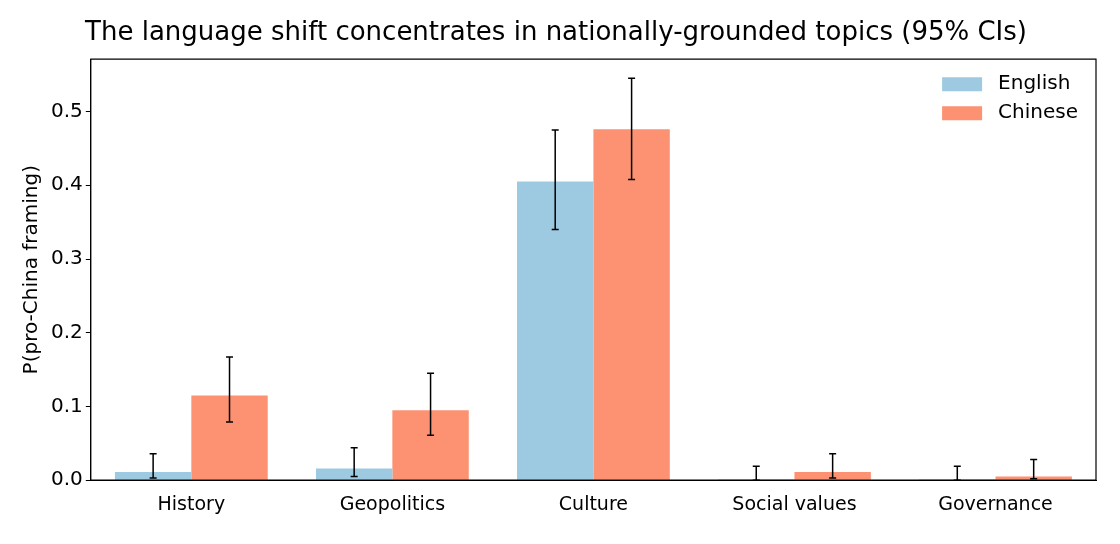  What do you see at coordinates (191, 502) in the screenshot?
I see `x-tick-label: History` at bounding box center [191, 502].